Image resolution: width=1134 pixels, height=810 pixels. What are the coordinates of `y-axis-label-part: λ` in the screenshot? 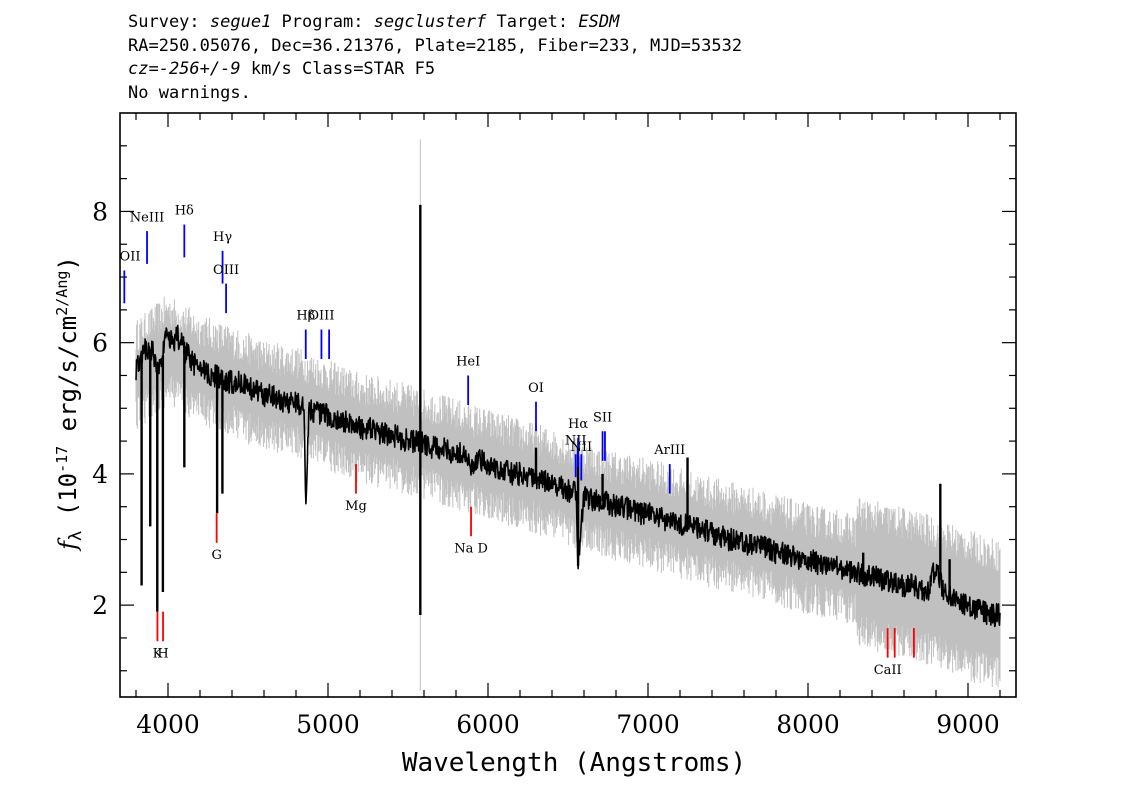 It's located at (76, 536).